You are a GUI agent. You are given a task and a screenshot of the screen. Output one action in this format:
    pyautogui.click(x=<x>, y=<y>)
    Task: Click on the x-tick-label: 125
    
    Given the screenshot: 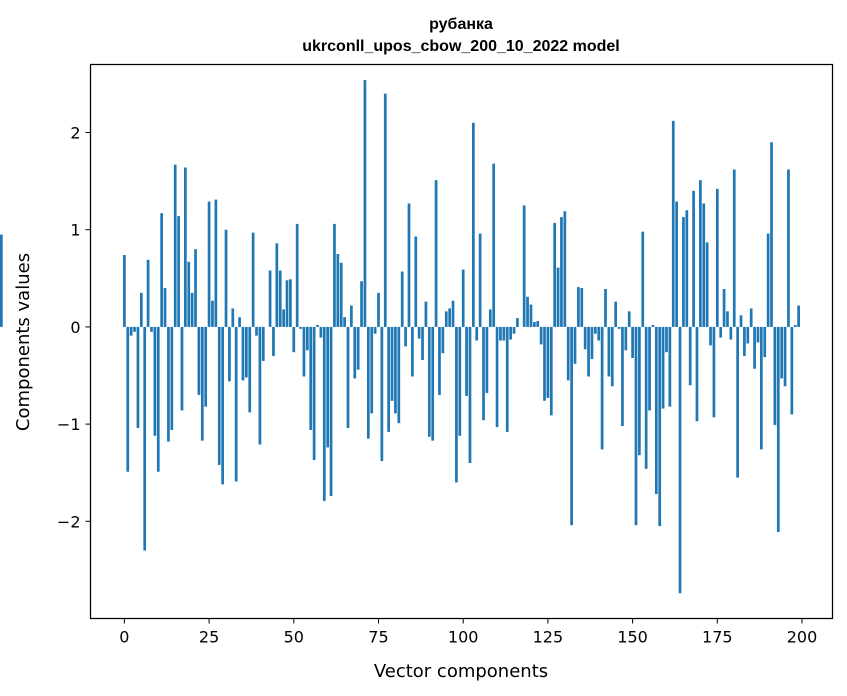 What is the action you would take?
    pyautogui.click(x=548, y=637)
    